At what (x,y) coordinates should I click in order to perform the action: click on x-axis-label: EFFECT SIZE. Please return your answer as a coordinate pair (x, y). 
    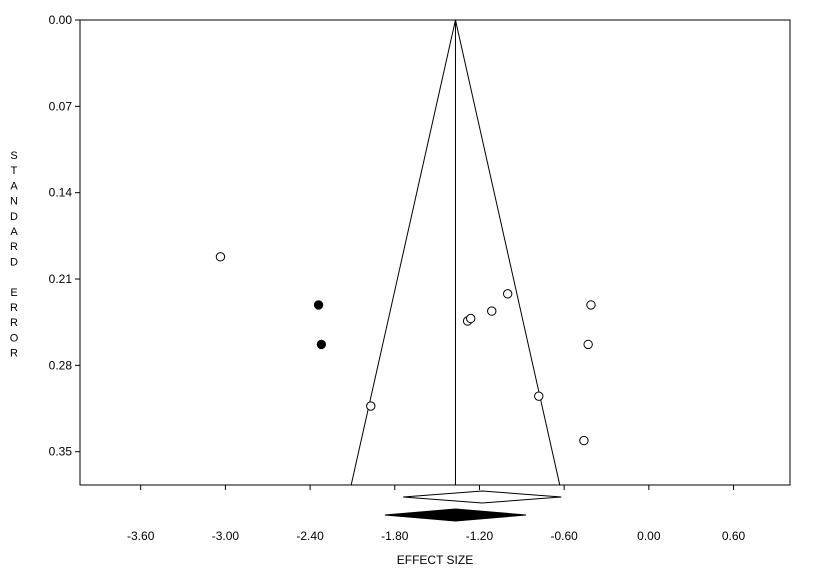
    Looking at the image, I should click on (435, 560).